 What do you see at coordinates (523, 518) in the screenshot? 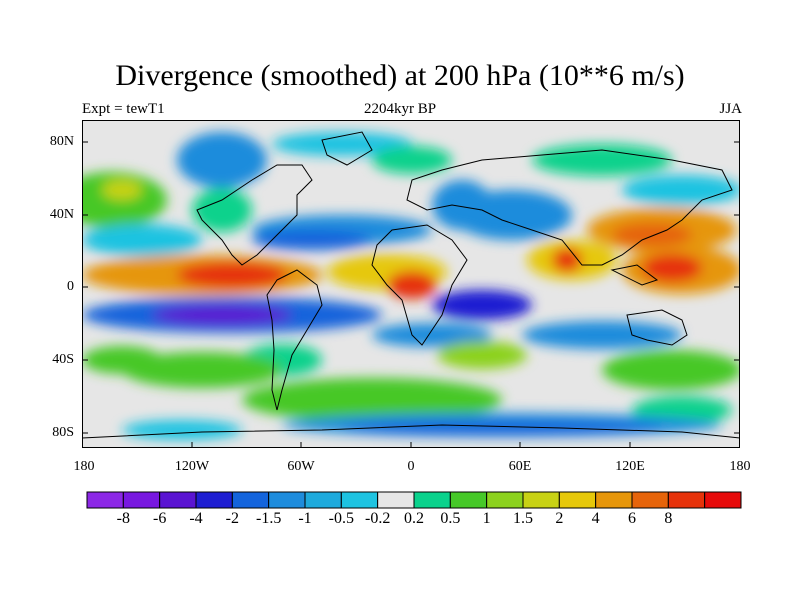
I see `colorbar-label: 1.5` at bounding box center [523, 518].